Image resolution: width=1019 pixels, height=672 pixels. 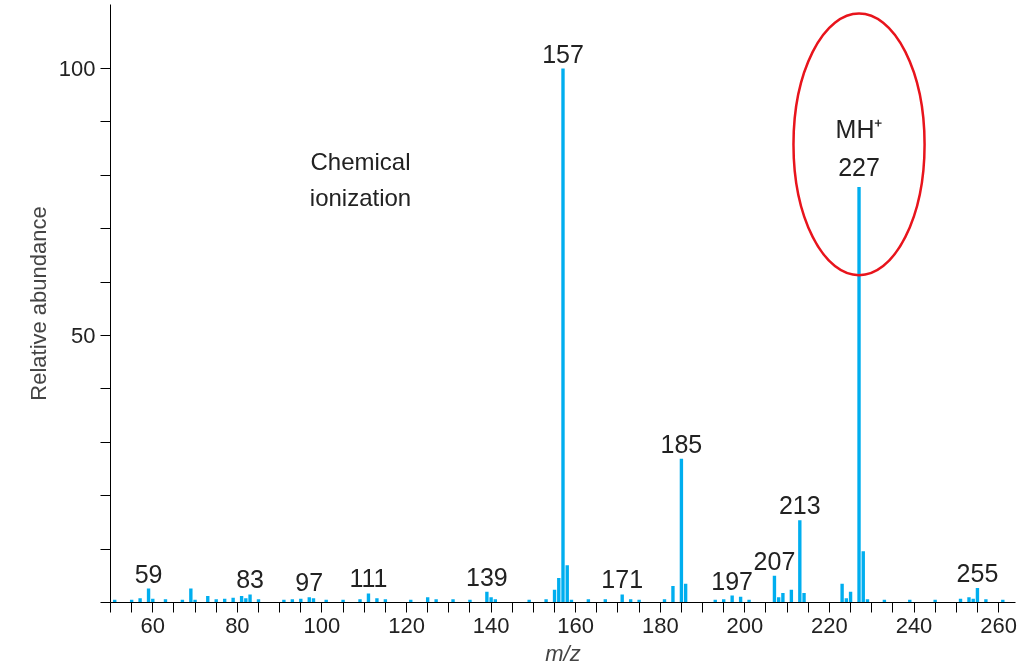 What do you see at coordinates (998, 625) in the screenshot?
I see `x-tick-label: 260` at bounding box center [998, 625].